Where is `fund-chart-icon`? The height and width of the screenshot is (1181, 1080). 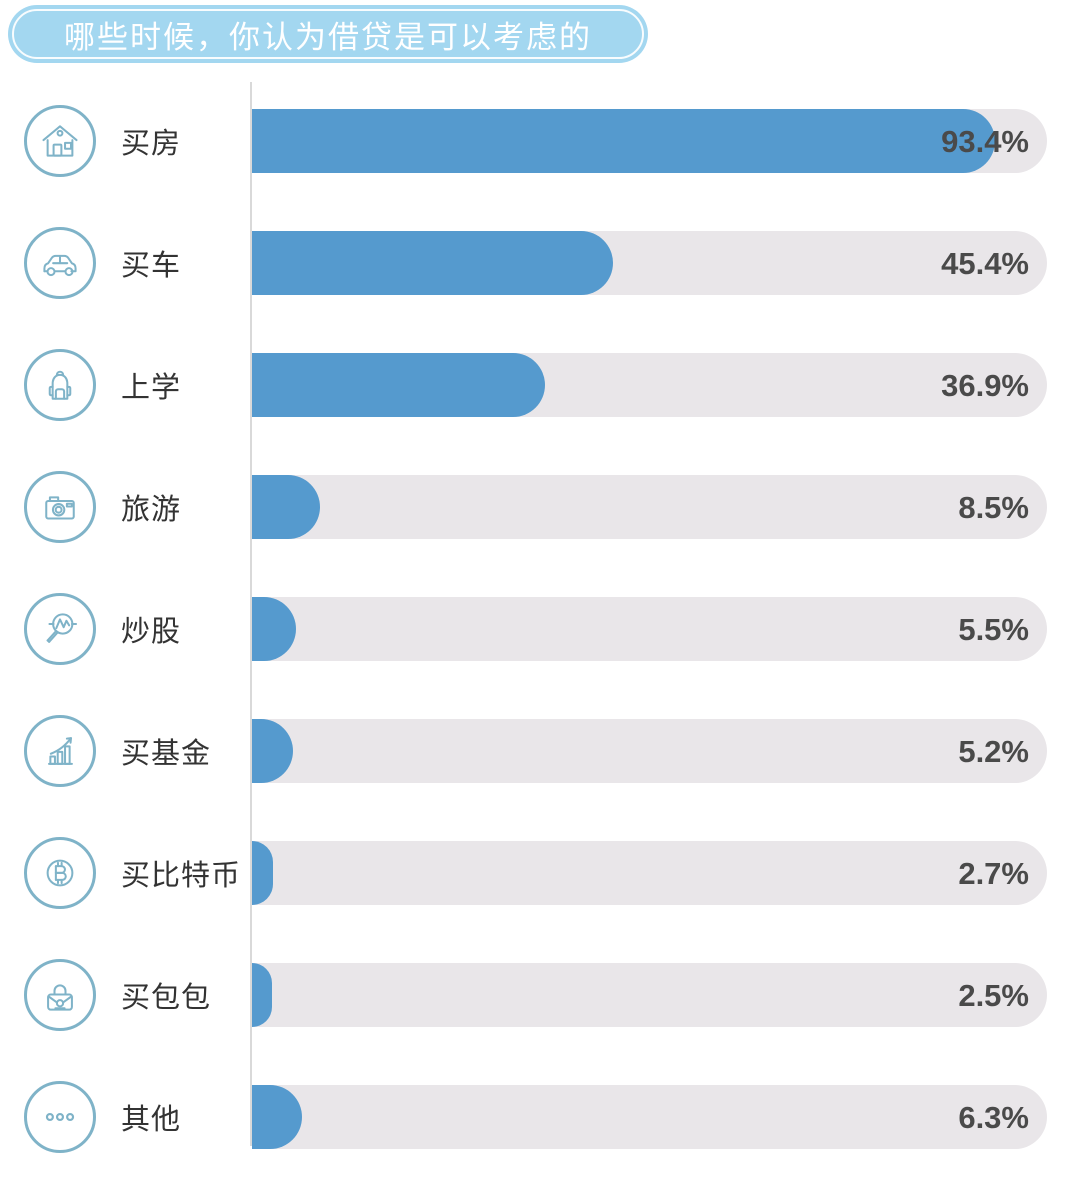 fund-chart-icon is located at coordinates (60, 751).